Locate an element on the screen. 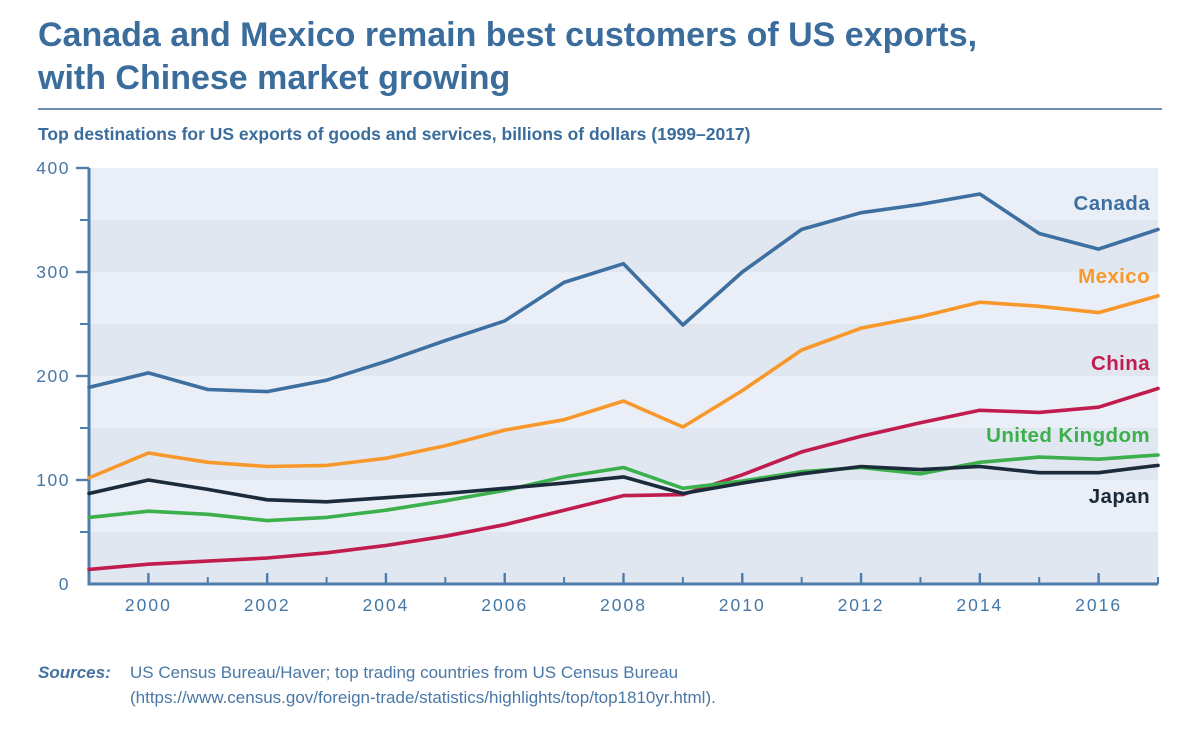 The height and width of the screenshot is (730, 1200). series-label-canada: Canada is located at coordinates (1112, 203).